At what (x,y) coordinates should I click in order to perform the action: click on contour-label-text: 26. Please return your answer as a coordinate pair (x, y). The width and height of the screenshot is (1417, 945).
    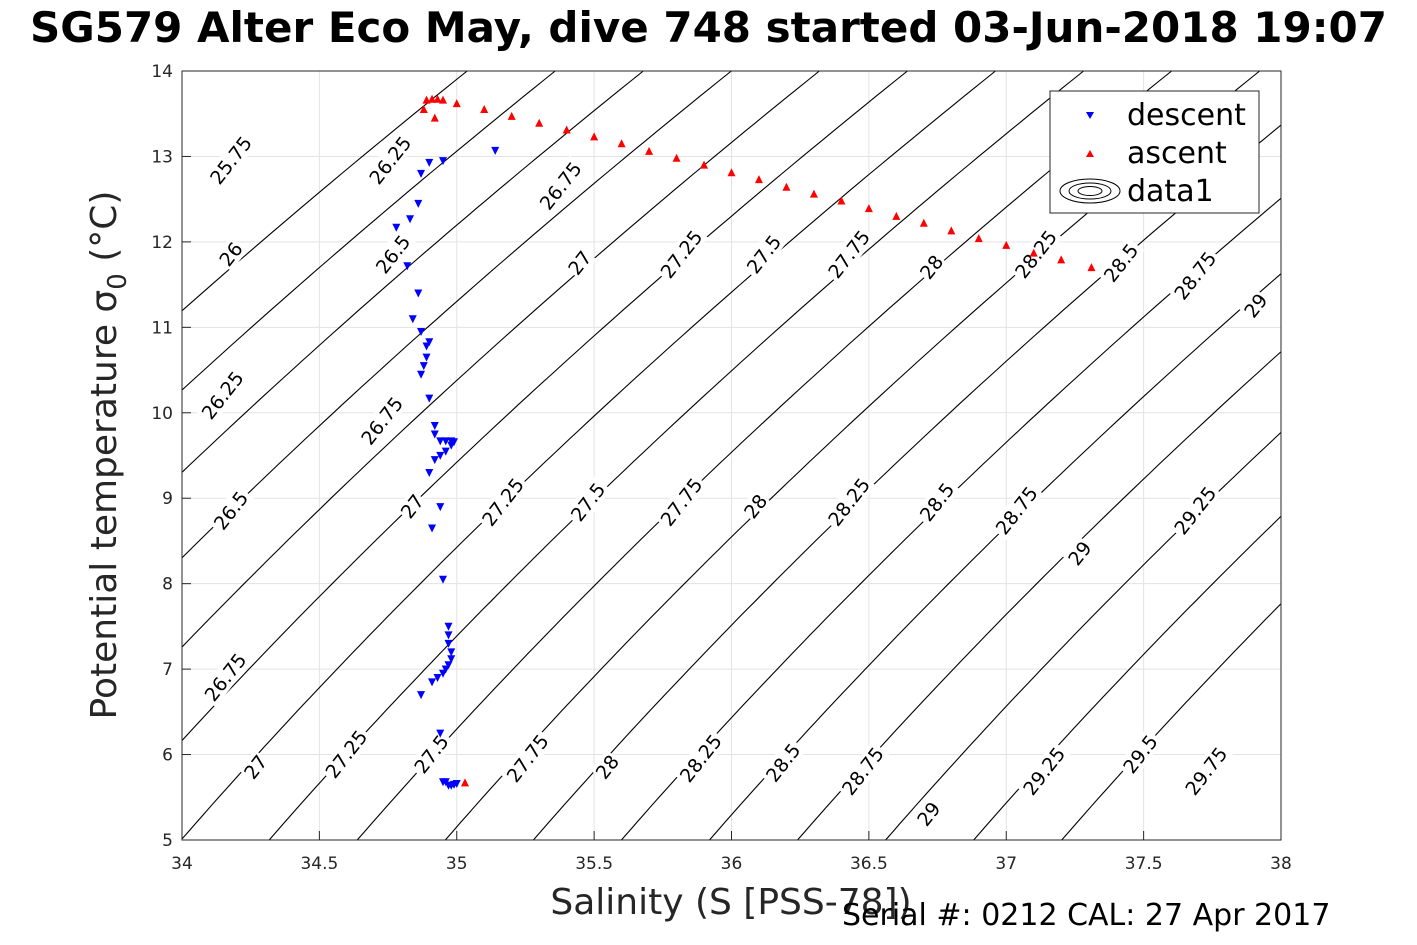
    Looking at the image, I should click on (231, 254).